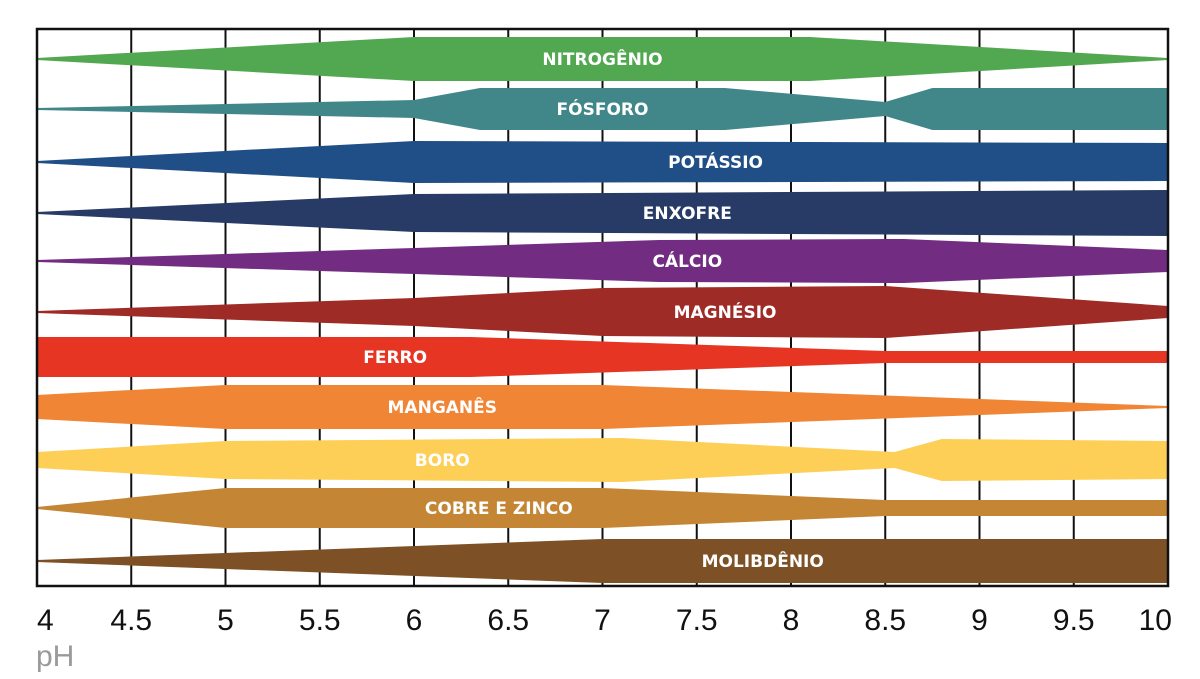 This screenshot has height=679, width=1200. Describe the element at coordinates (1155, 620) in the screenshot. I see `x-tick-label: 10` at that location.